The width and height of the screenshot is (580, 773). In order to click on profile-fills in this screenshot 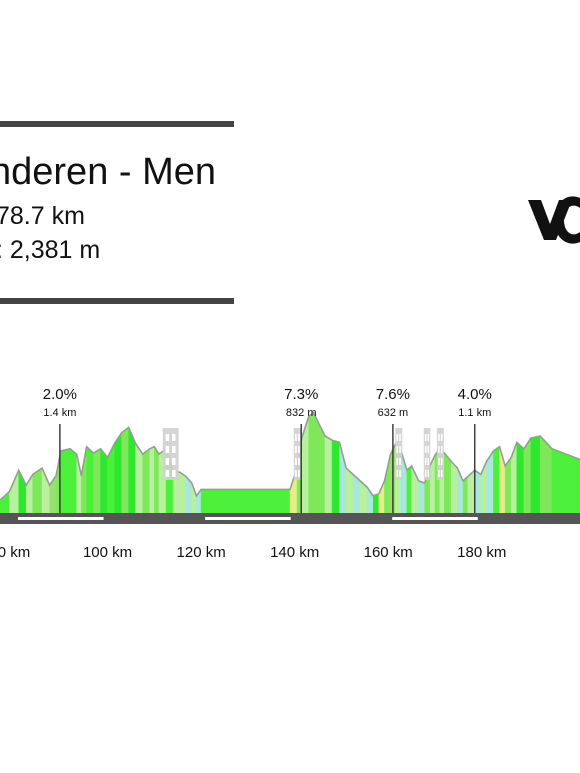, I will do `click(290, 462)`.